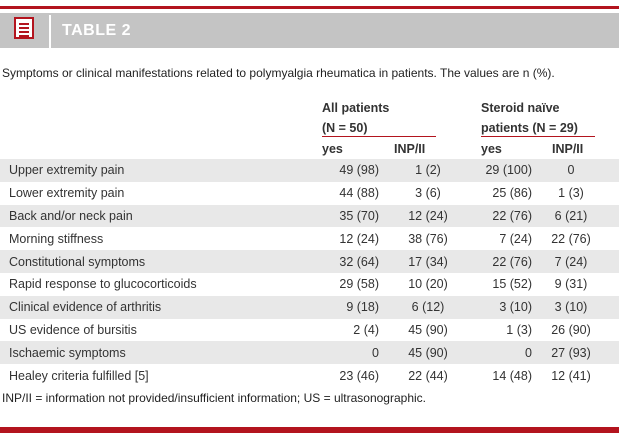 This screenshot has height=440, width=619. Describe the element at coordinates (571, 261) in the screenshot. I see `cell-sn-inp: 7 (24)` at that location.